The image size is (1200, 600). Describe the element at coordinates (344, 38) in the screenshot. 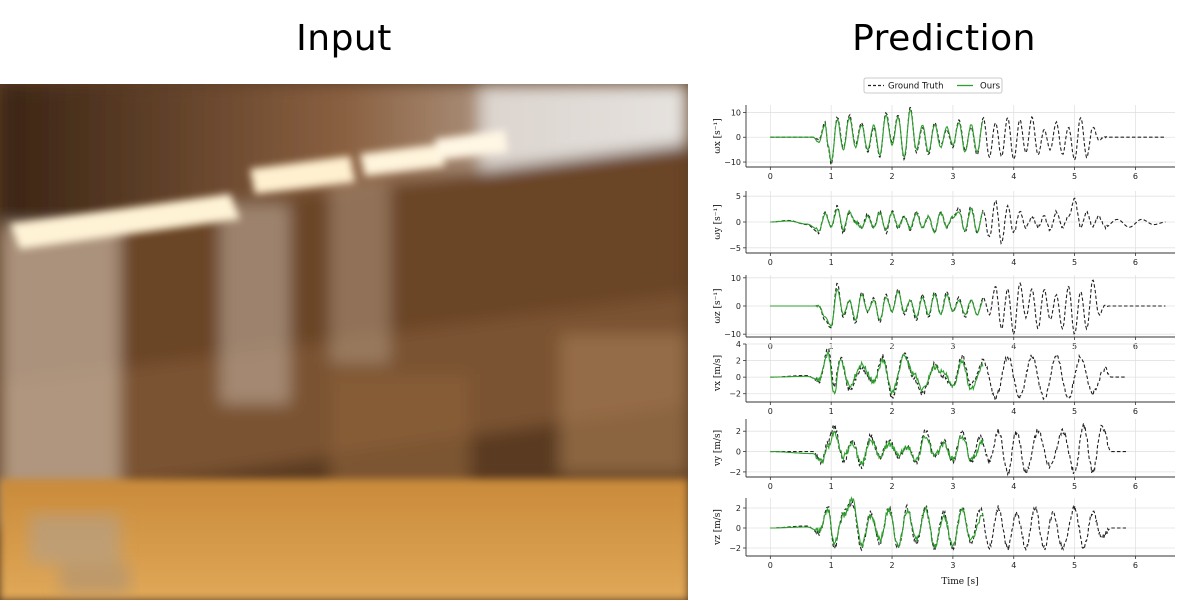

I see `input-heading: Input` at that location.